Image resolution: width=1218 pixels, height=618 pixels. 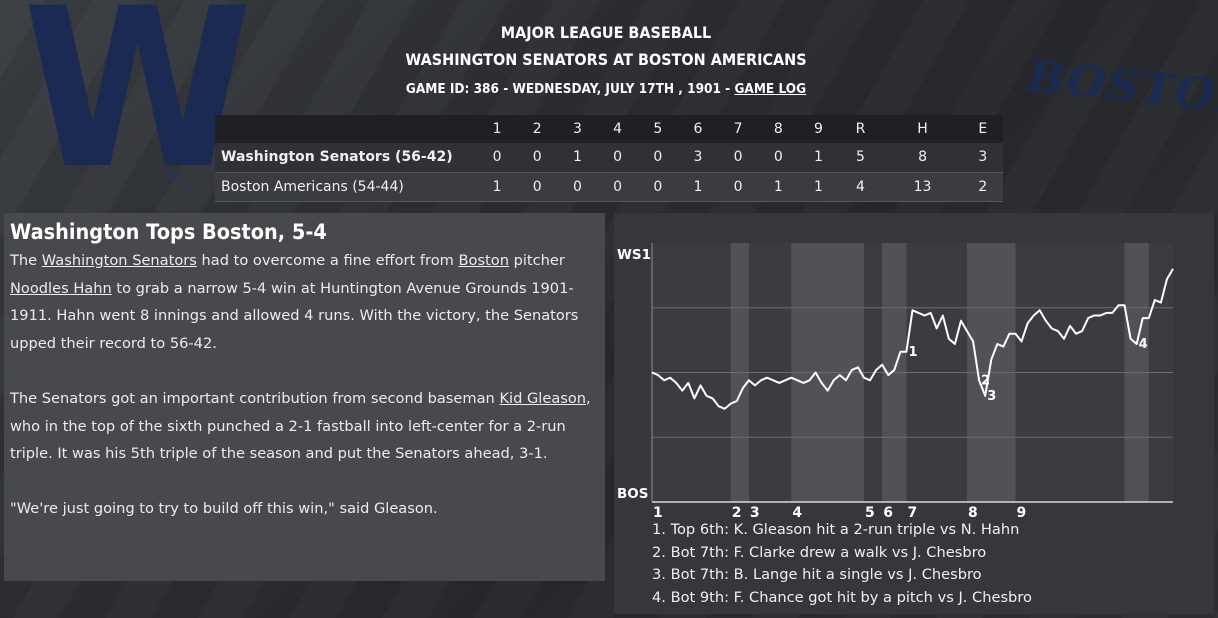 What do you see at coordinates (657, 129) in the screenshot?
I see `column-header: 5` at bounding box center [657, 129].